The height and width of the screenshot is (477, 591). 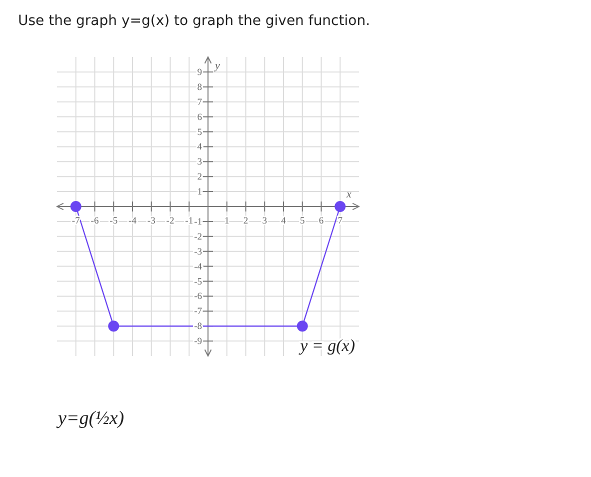 What do you see at coordinates (198, 267) in the screenshot?
I see `y-tick-label: -4` at bounding box center [198, 267].